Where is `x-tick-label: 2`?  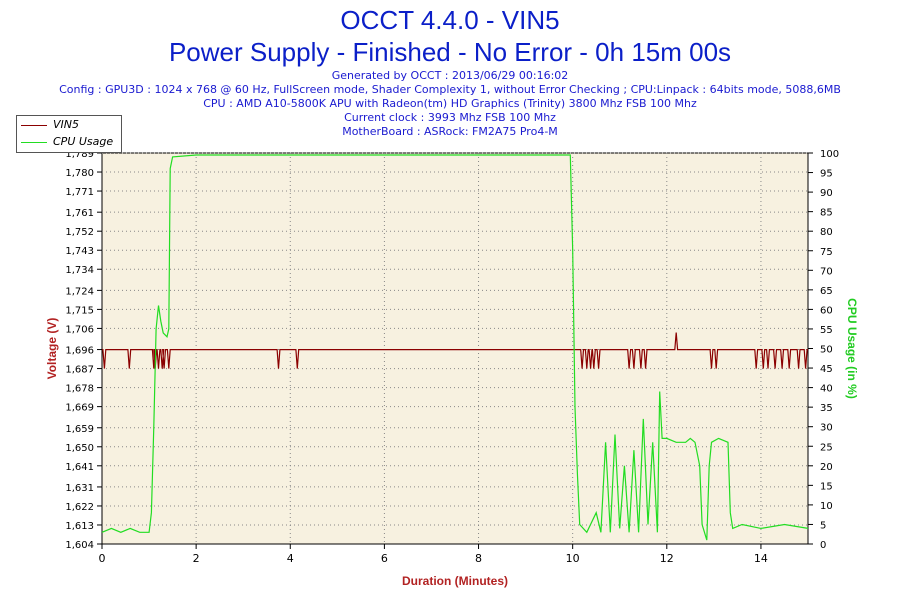
x-tick-label: 2 is located at coordinates (196, 558).